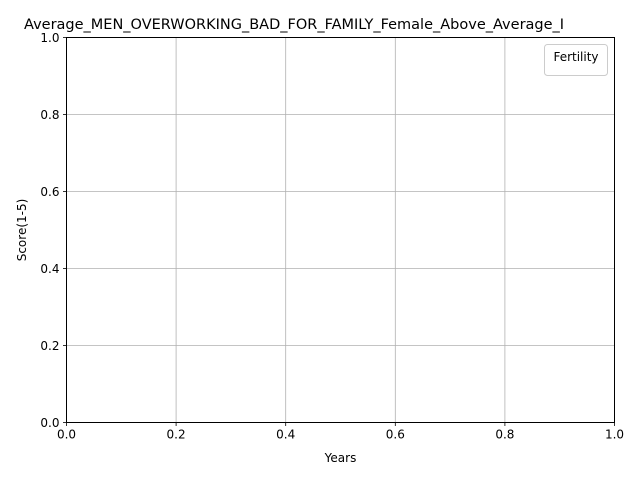 The width and height of the screenshot is (640, 484). What do you see at coordinates (49, 423) in the screenshot?
I see `y-tick-label: 0.0` at bounding box center [49, 423].